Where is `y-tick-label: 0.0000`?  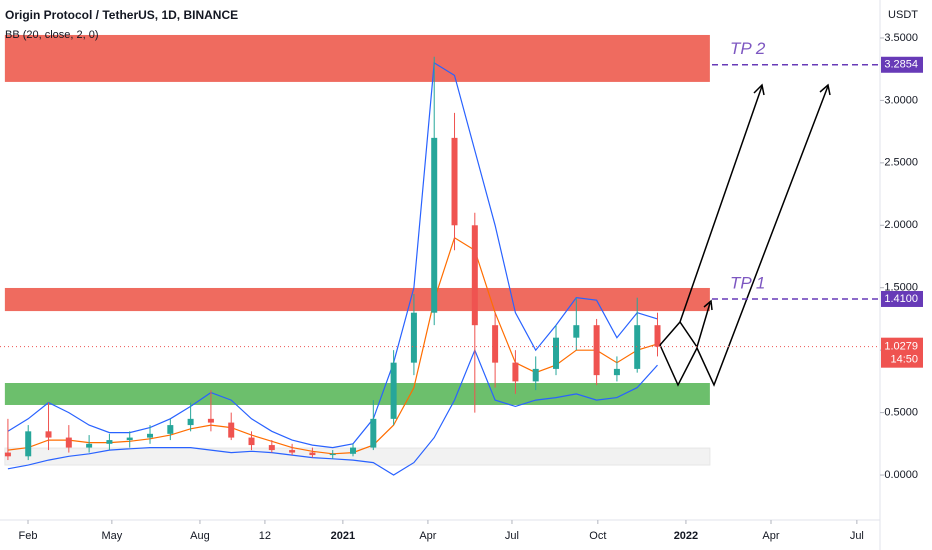
y-tick-label: 0.0000 is located at coordinates (901, 475).